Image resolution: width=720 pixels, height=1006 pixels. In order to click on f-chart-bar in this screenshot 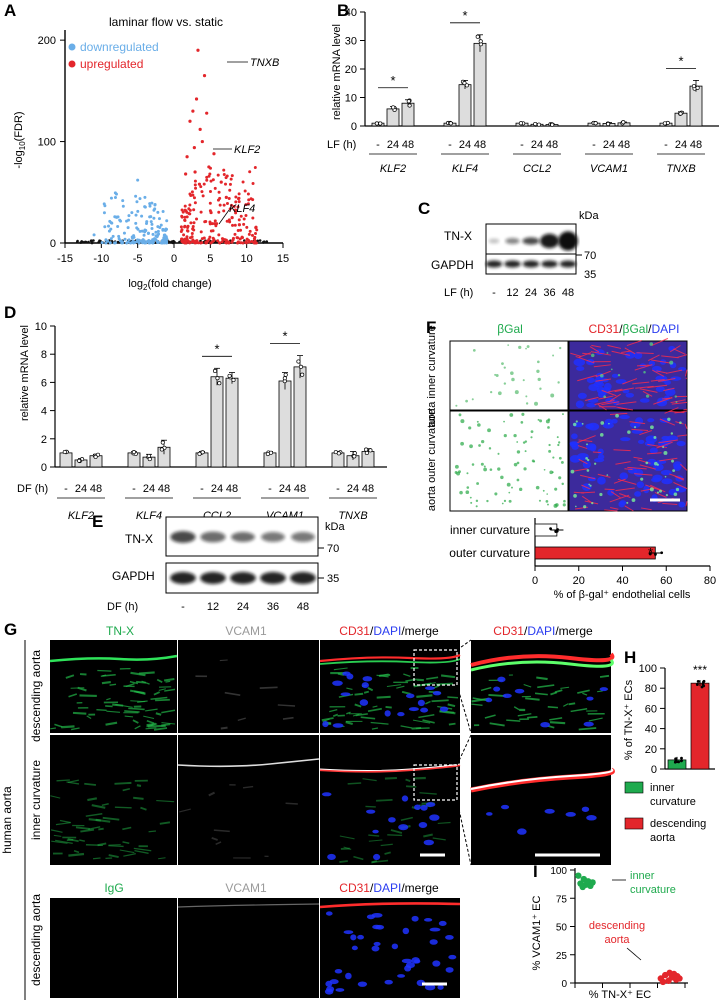, I will do `click(595, 553)`.